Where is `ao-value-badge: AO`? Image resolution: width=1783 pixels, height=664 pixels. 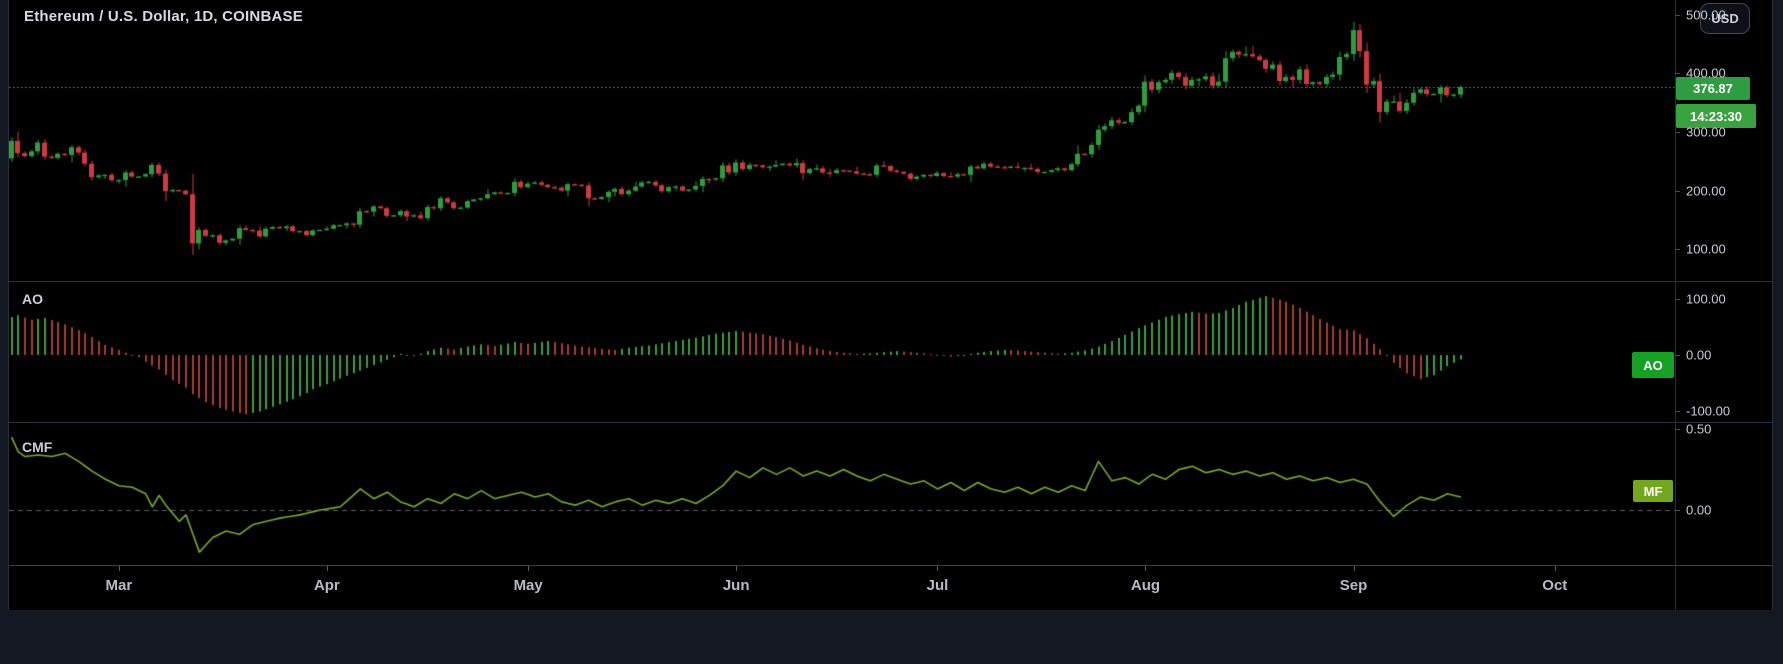
ao-value-badge: AO is located at coordinates (1653, 365).